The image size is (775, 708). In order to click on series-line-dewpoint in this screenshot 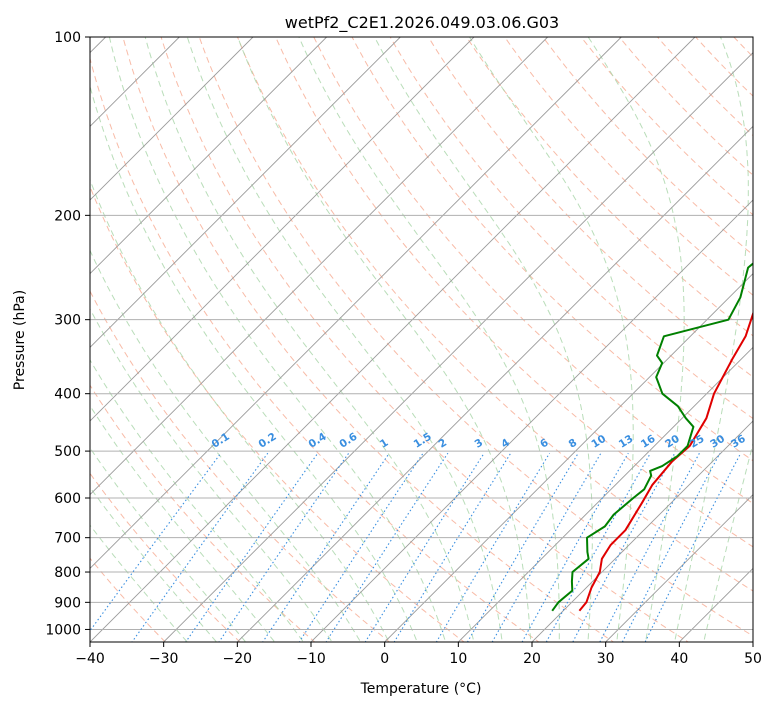, I will do `click(652, 437)`.